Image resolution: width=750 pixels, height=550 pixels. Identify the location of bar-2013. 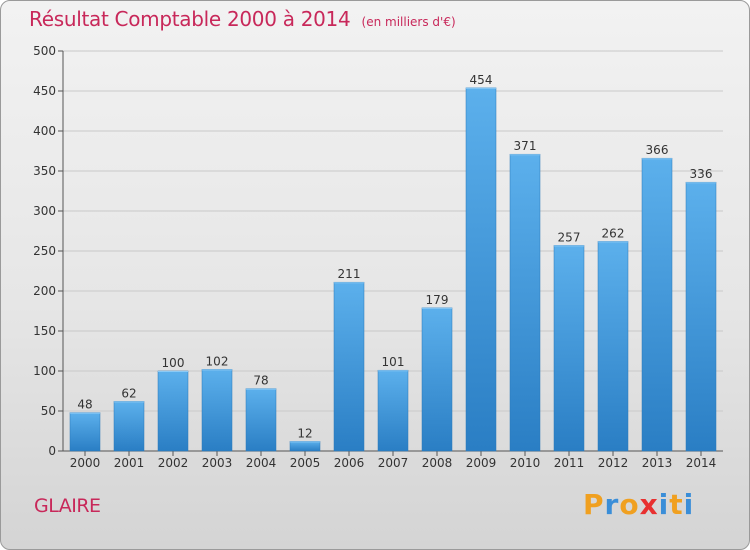
(657, 304).